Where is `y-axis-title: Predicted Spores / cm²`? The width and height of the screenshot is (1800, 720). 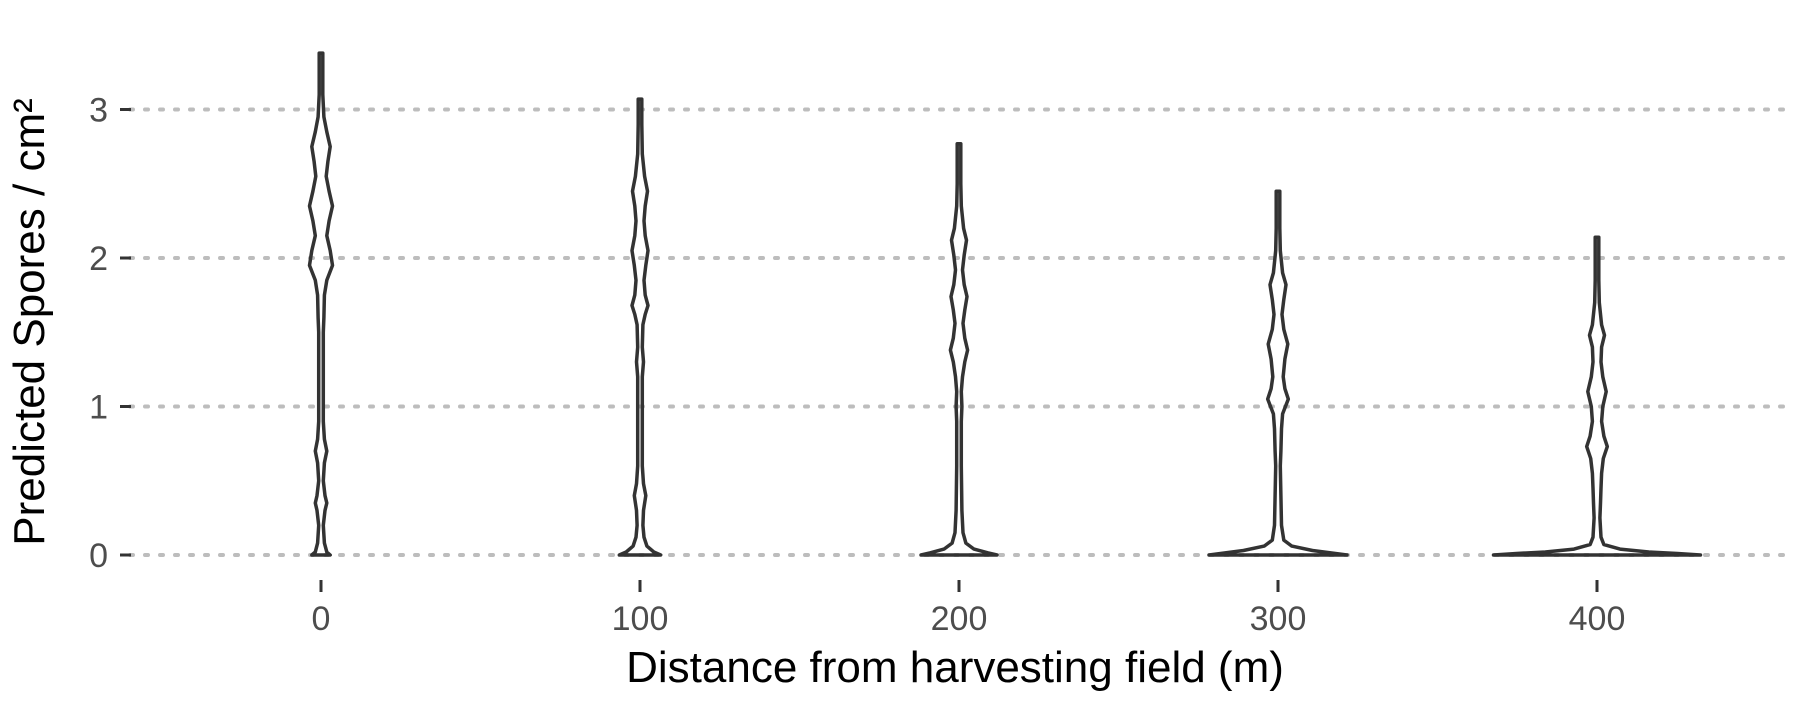 y-axis-title: Predicted Spores / cm² is located at coordinates (29, 322).